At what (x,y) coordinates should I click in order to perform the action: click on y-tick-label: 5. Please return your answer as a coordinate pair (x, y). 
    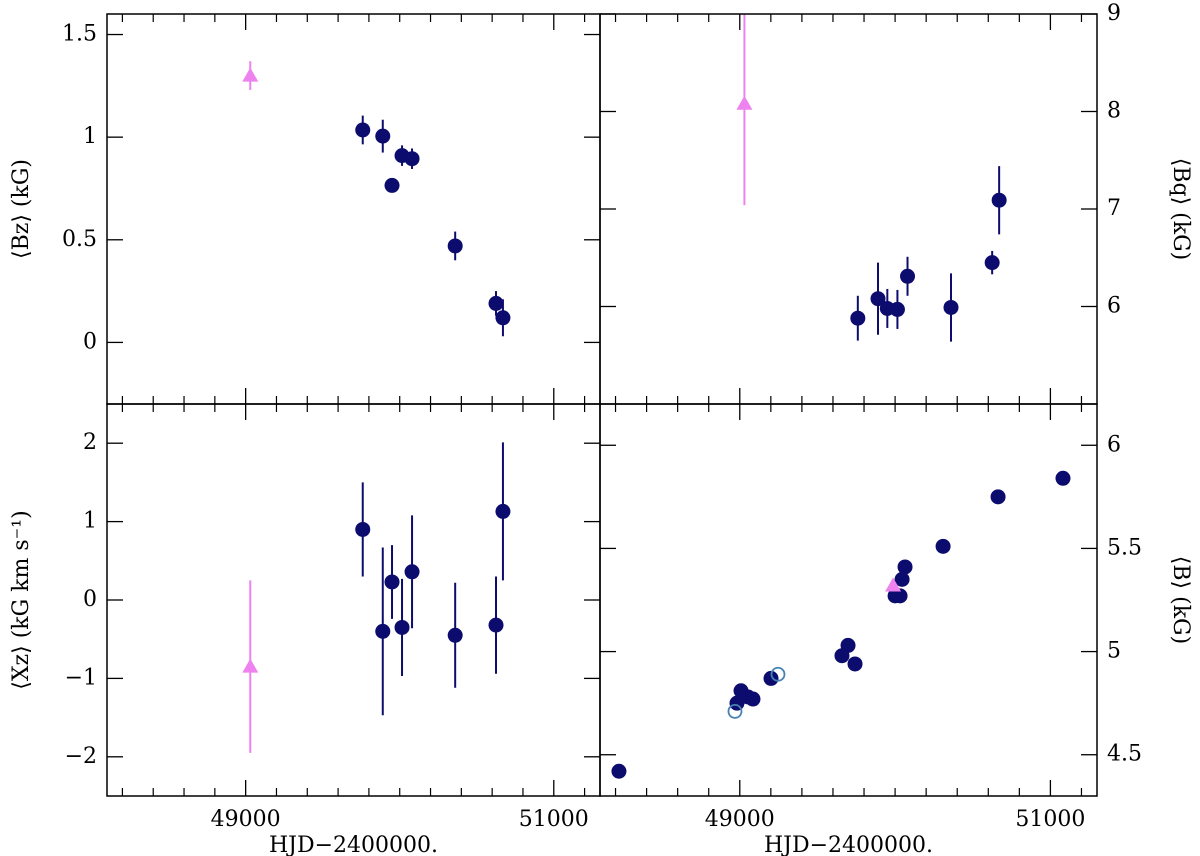
    Looking at the image, I should click on (1114, 651).